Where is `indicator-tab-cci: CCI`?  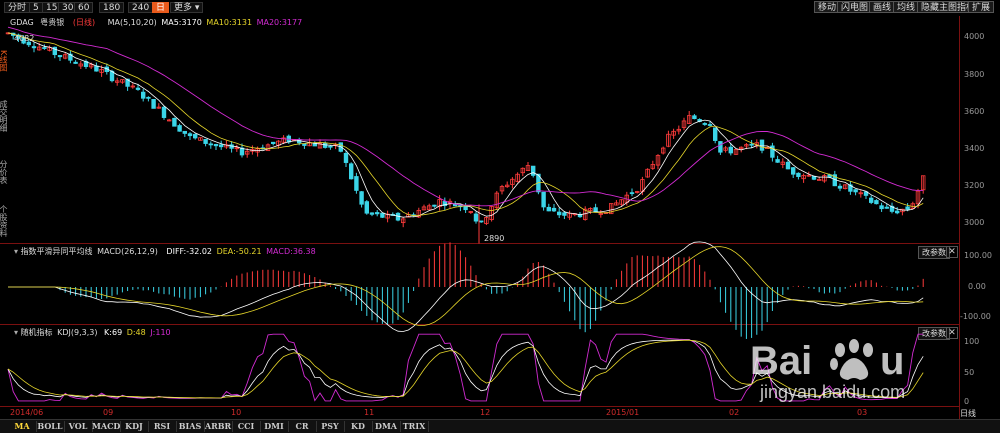
indicator-tab-cci: CCI is located at coordinates (246, 426).